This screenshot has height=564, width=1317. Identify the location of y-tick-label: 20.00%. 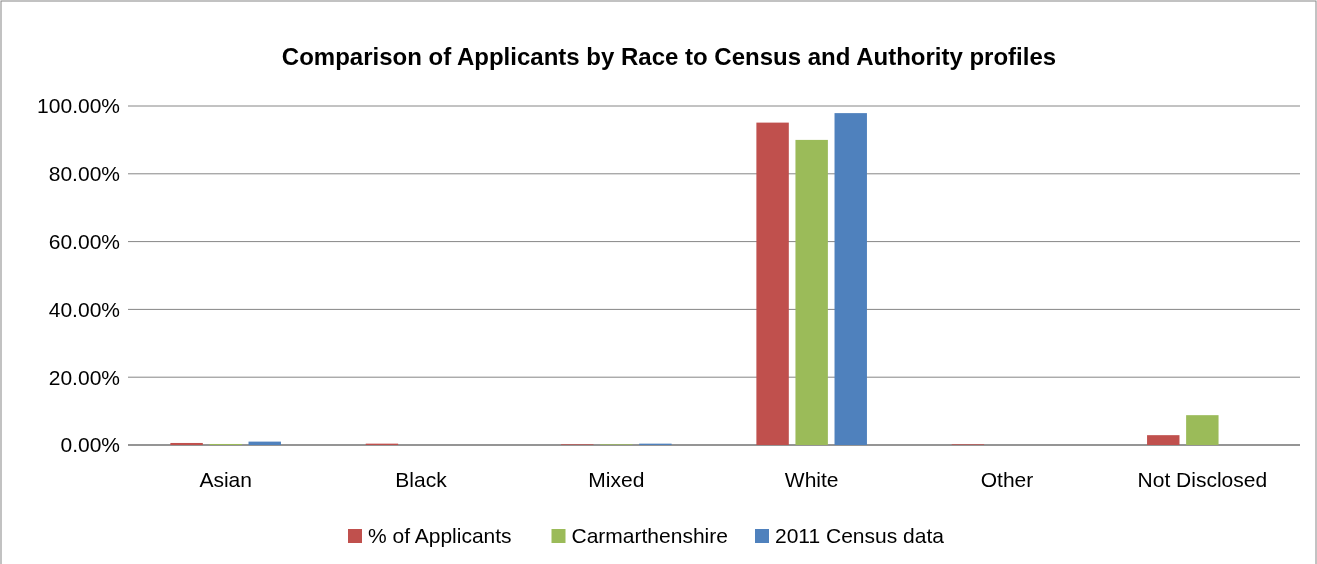
(84, 377).